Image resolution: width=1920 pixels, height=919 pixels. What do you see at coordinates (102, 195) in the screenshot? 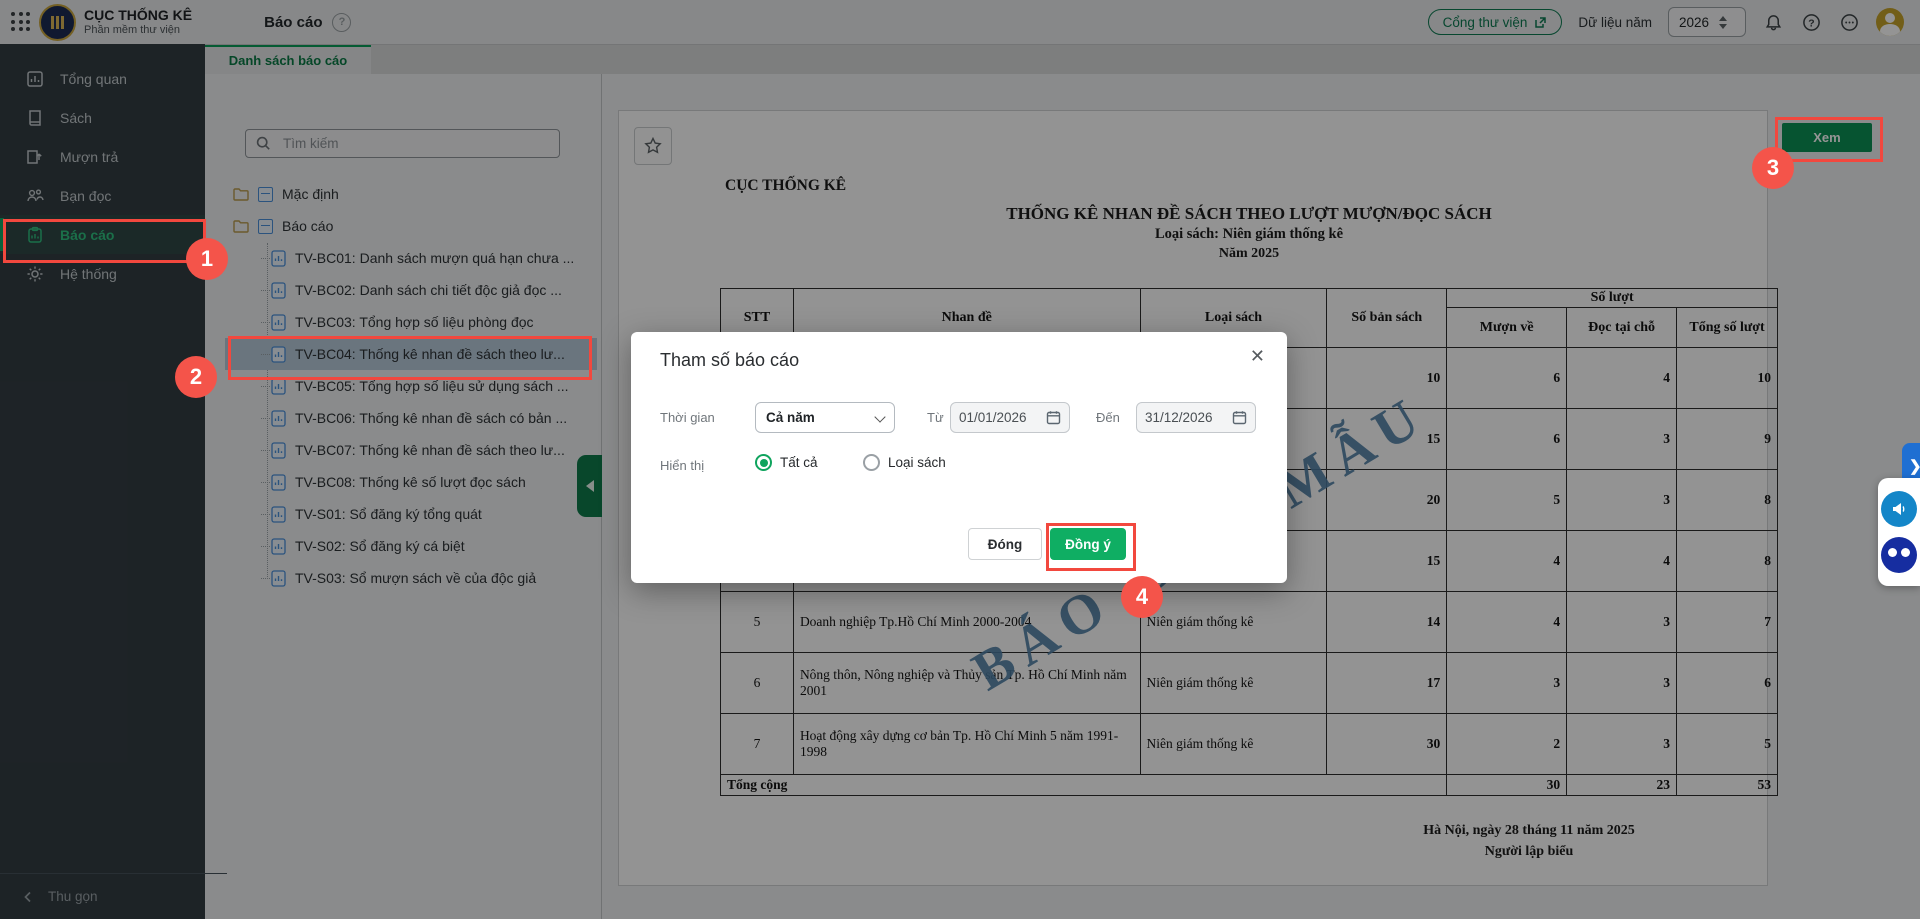
I see `sidebar-item-ban-doc: Bạn đọc` at bounding box center [102, 195].